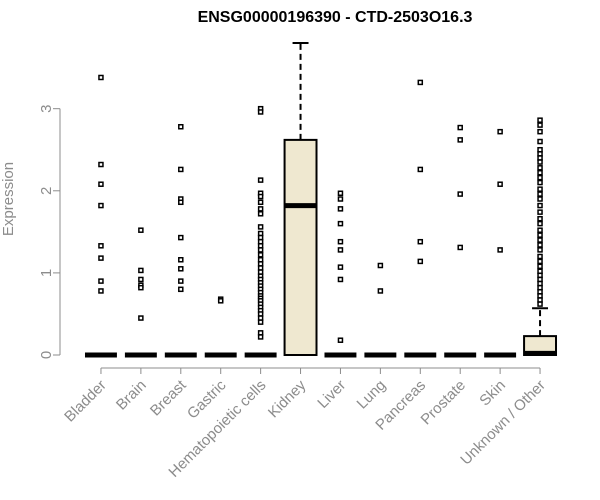 This screenshot has width=600, height=500. What do you see at coordinates (85, 401) in the screenshot?
I see `x-tick-label: Bladder` at bounding box center [85, 401].